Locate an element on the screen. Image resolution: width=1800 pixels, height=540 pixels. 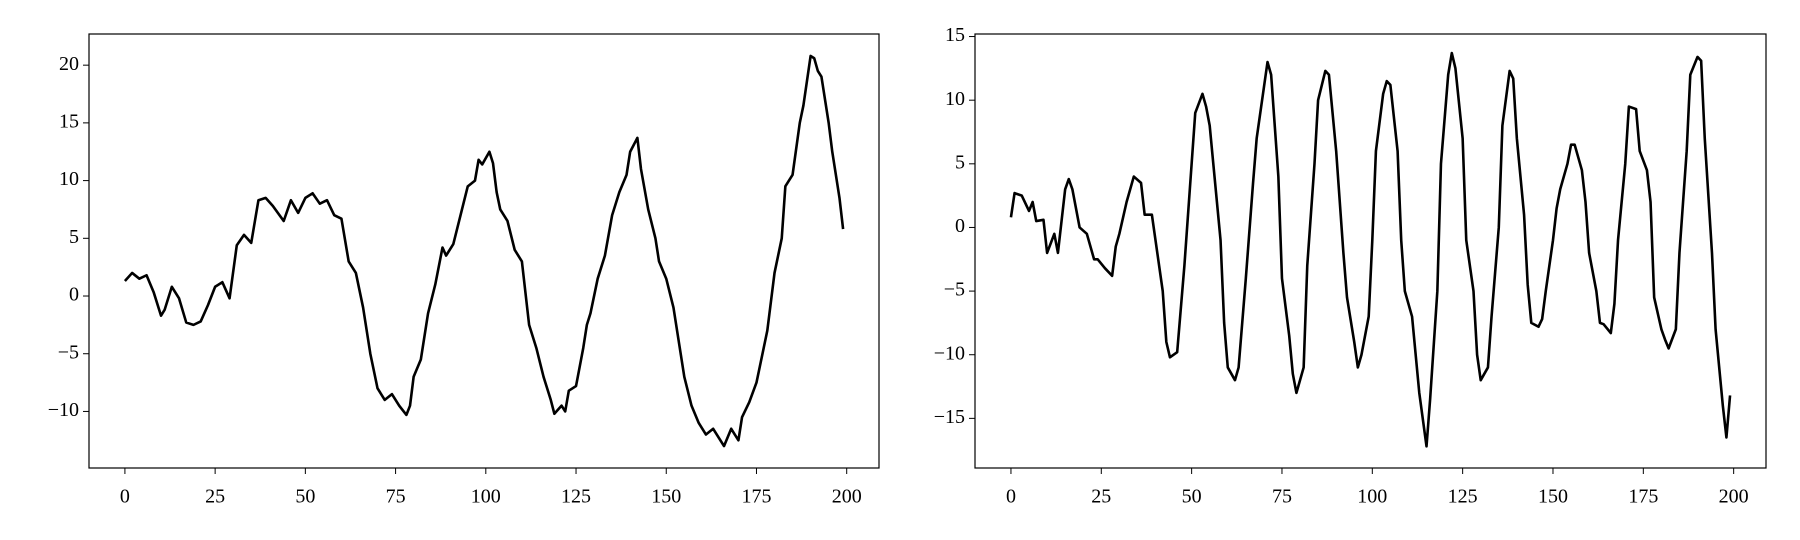
y-tick-label: −15 is located at coordinates (949, 417).